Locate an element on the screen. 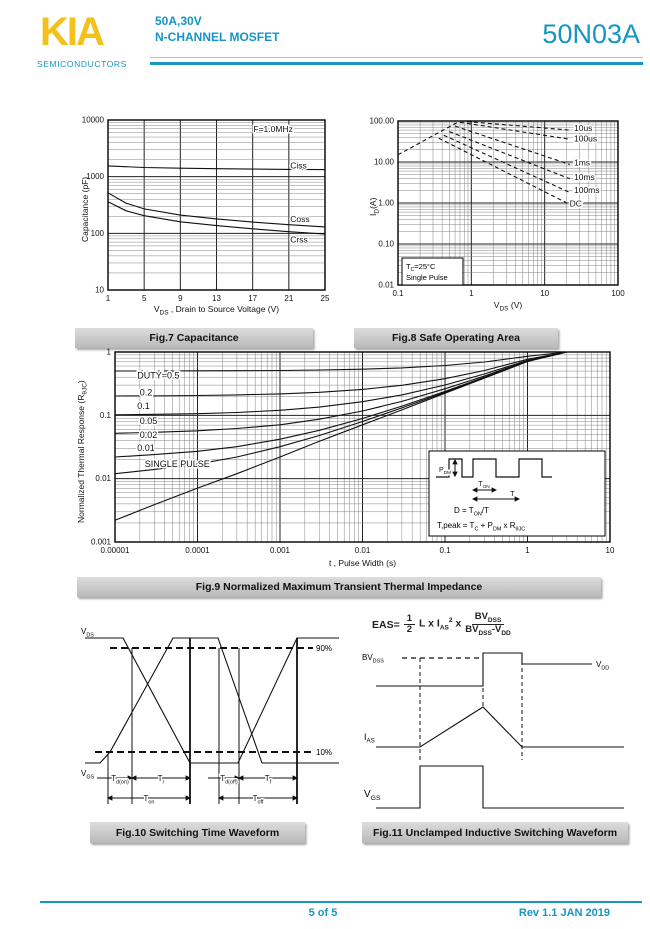  page-number: 5 of 5 is located at coordinates (323, 913).